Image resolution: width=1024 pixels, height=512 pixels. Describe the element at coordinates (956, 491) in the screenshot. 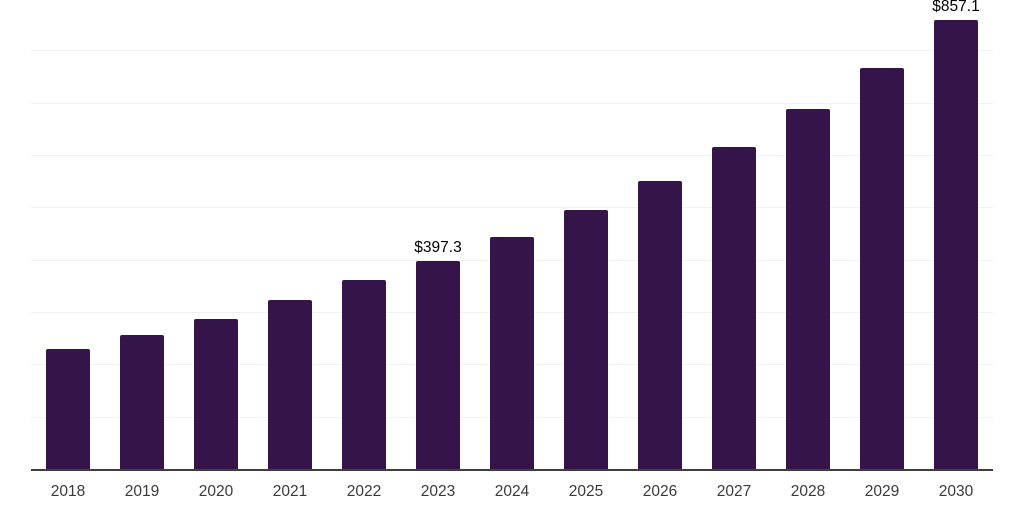

I see `x-axis-tick-label: 2030` at that location.